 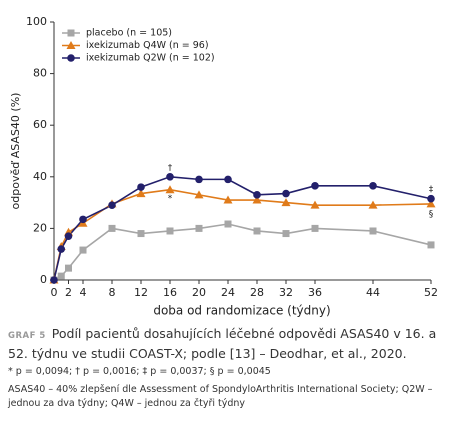 I want to click on legend-label: ixekizumab Q2W (n = 102), so click(x=150, y=58).